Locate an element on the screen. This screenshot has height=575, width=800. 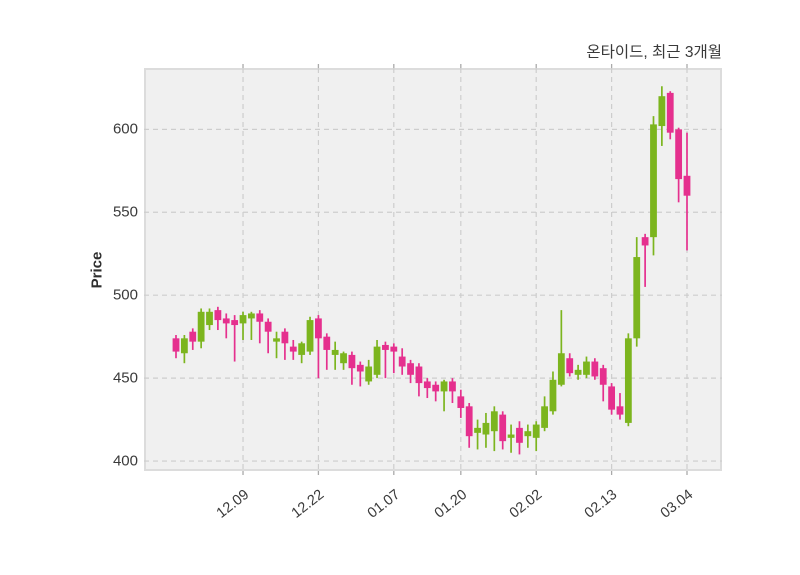
y-tick-label: 600 is located at coordinates (125, 129).